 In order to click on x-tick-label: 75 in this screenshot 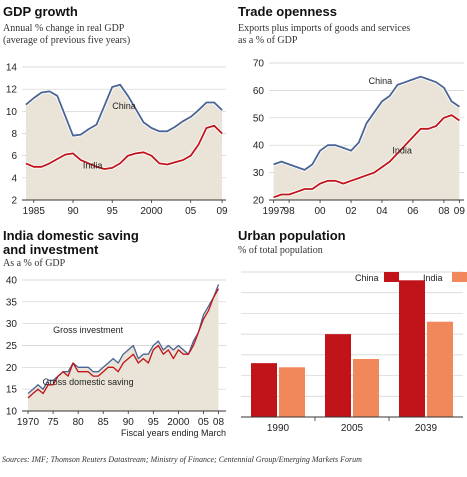, I will do `click(54, 422)`.